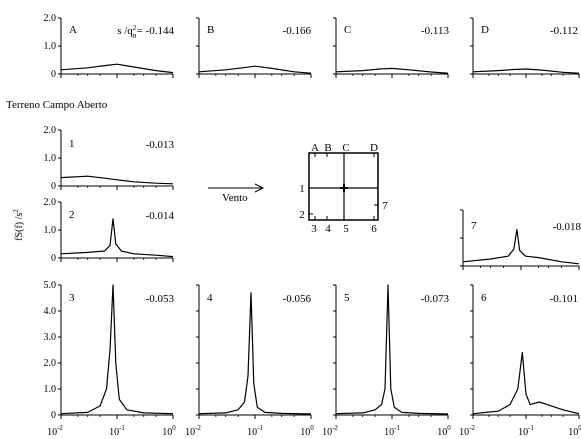  Describe the element at coordinates (343, 188) in the screenshot. I see `building-key-diagram: A B C D 3 4 5 6 1 2 7` at that location.